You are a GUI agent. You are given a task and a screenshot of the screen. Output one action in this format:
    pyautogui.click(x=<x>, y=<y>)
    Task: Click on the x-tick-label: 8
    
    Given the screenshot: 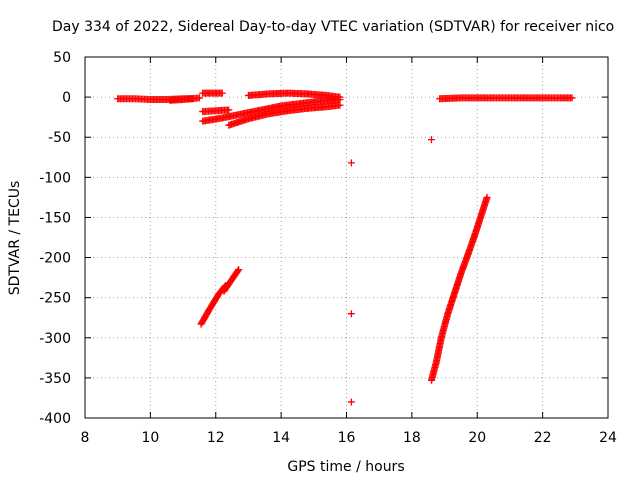 What is the action you would take?
    pyautogui.click(x=85, y=438)
    